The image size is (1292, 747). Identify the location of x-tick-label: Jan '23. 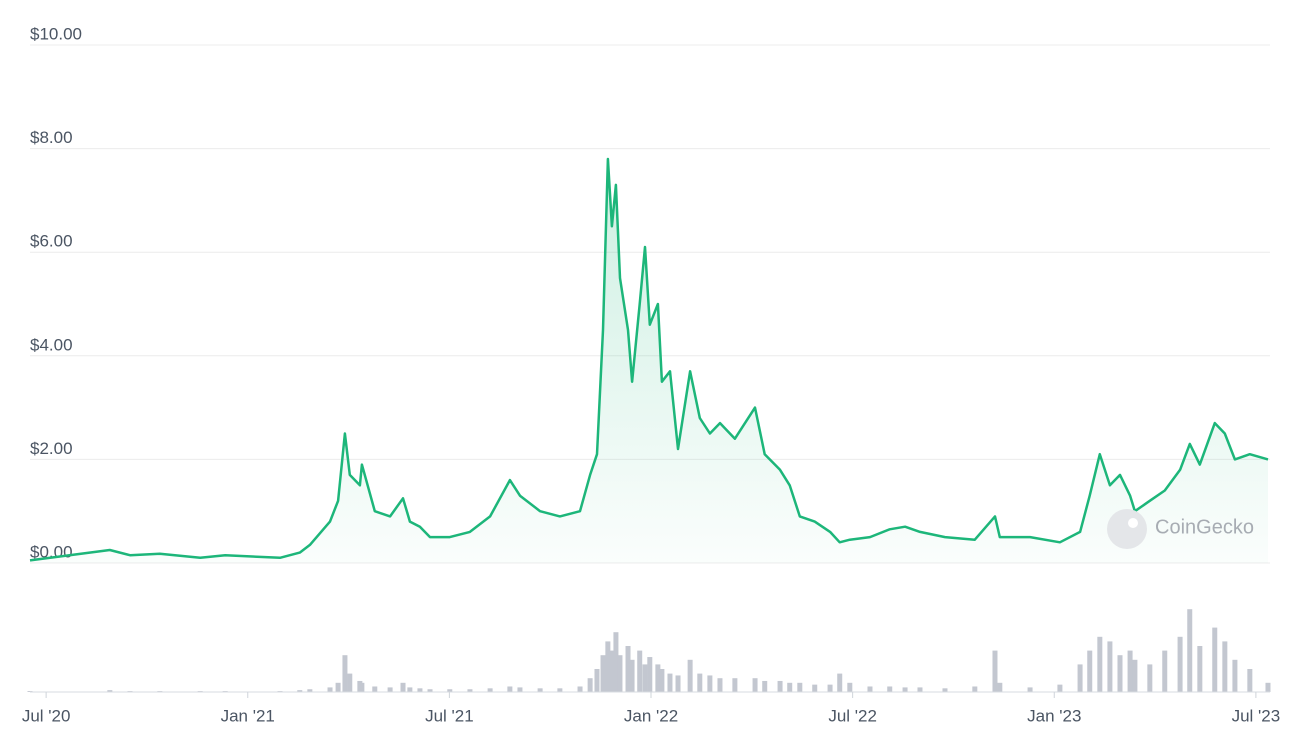
(1054, 715).